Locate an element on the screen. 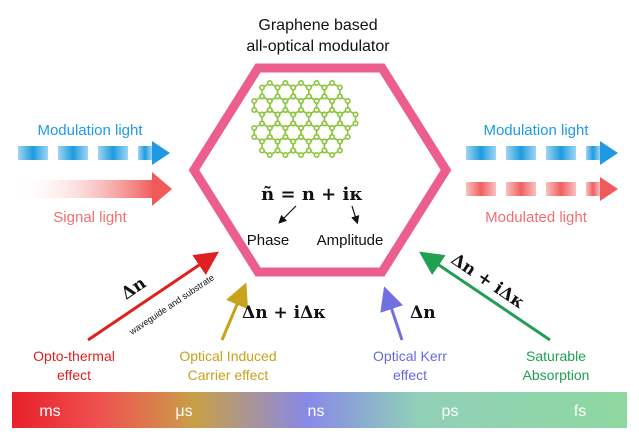  carrier-symbol: Δn + iΔκ is located at coordinates (284, 313).